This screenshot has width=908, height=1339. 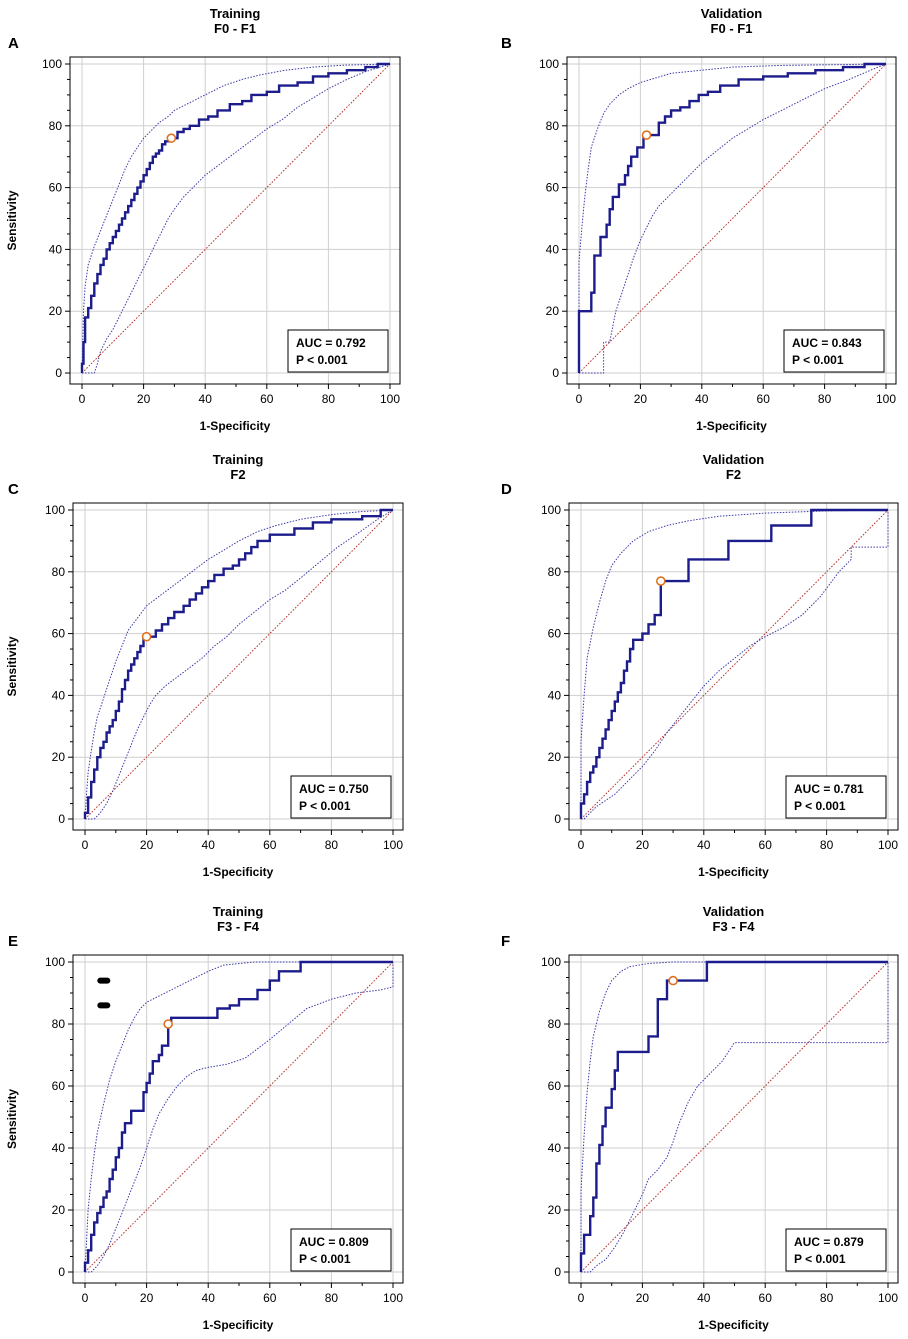 I want to click on panel-letter: B, so click(x=506, y=43).